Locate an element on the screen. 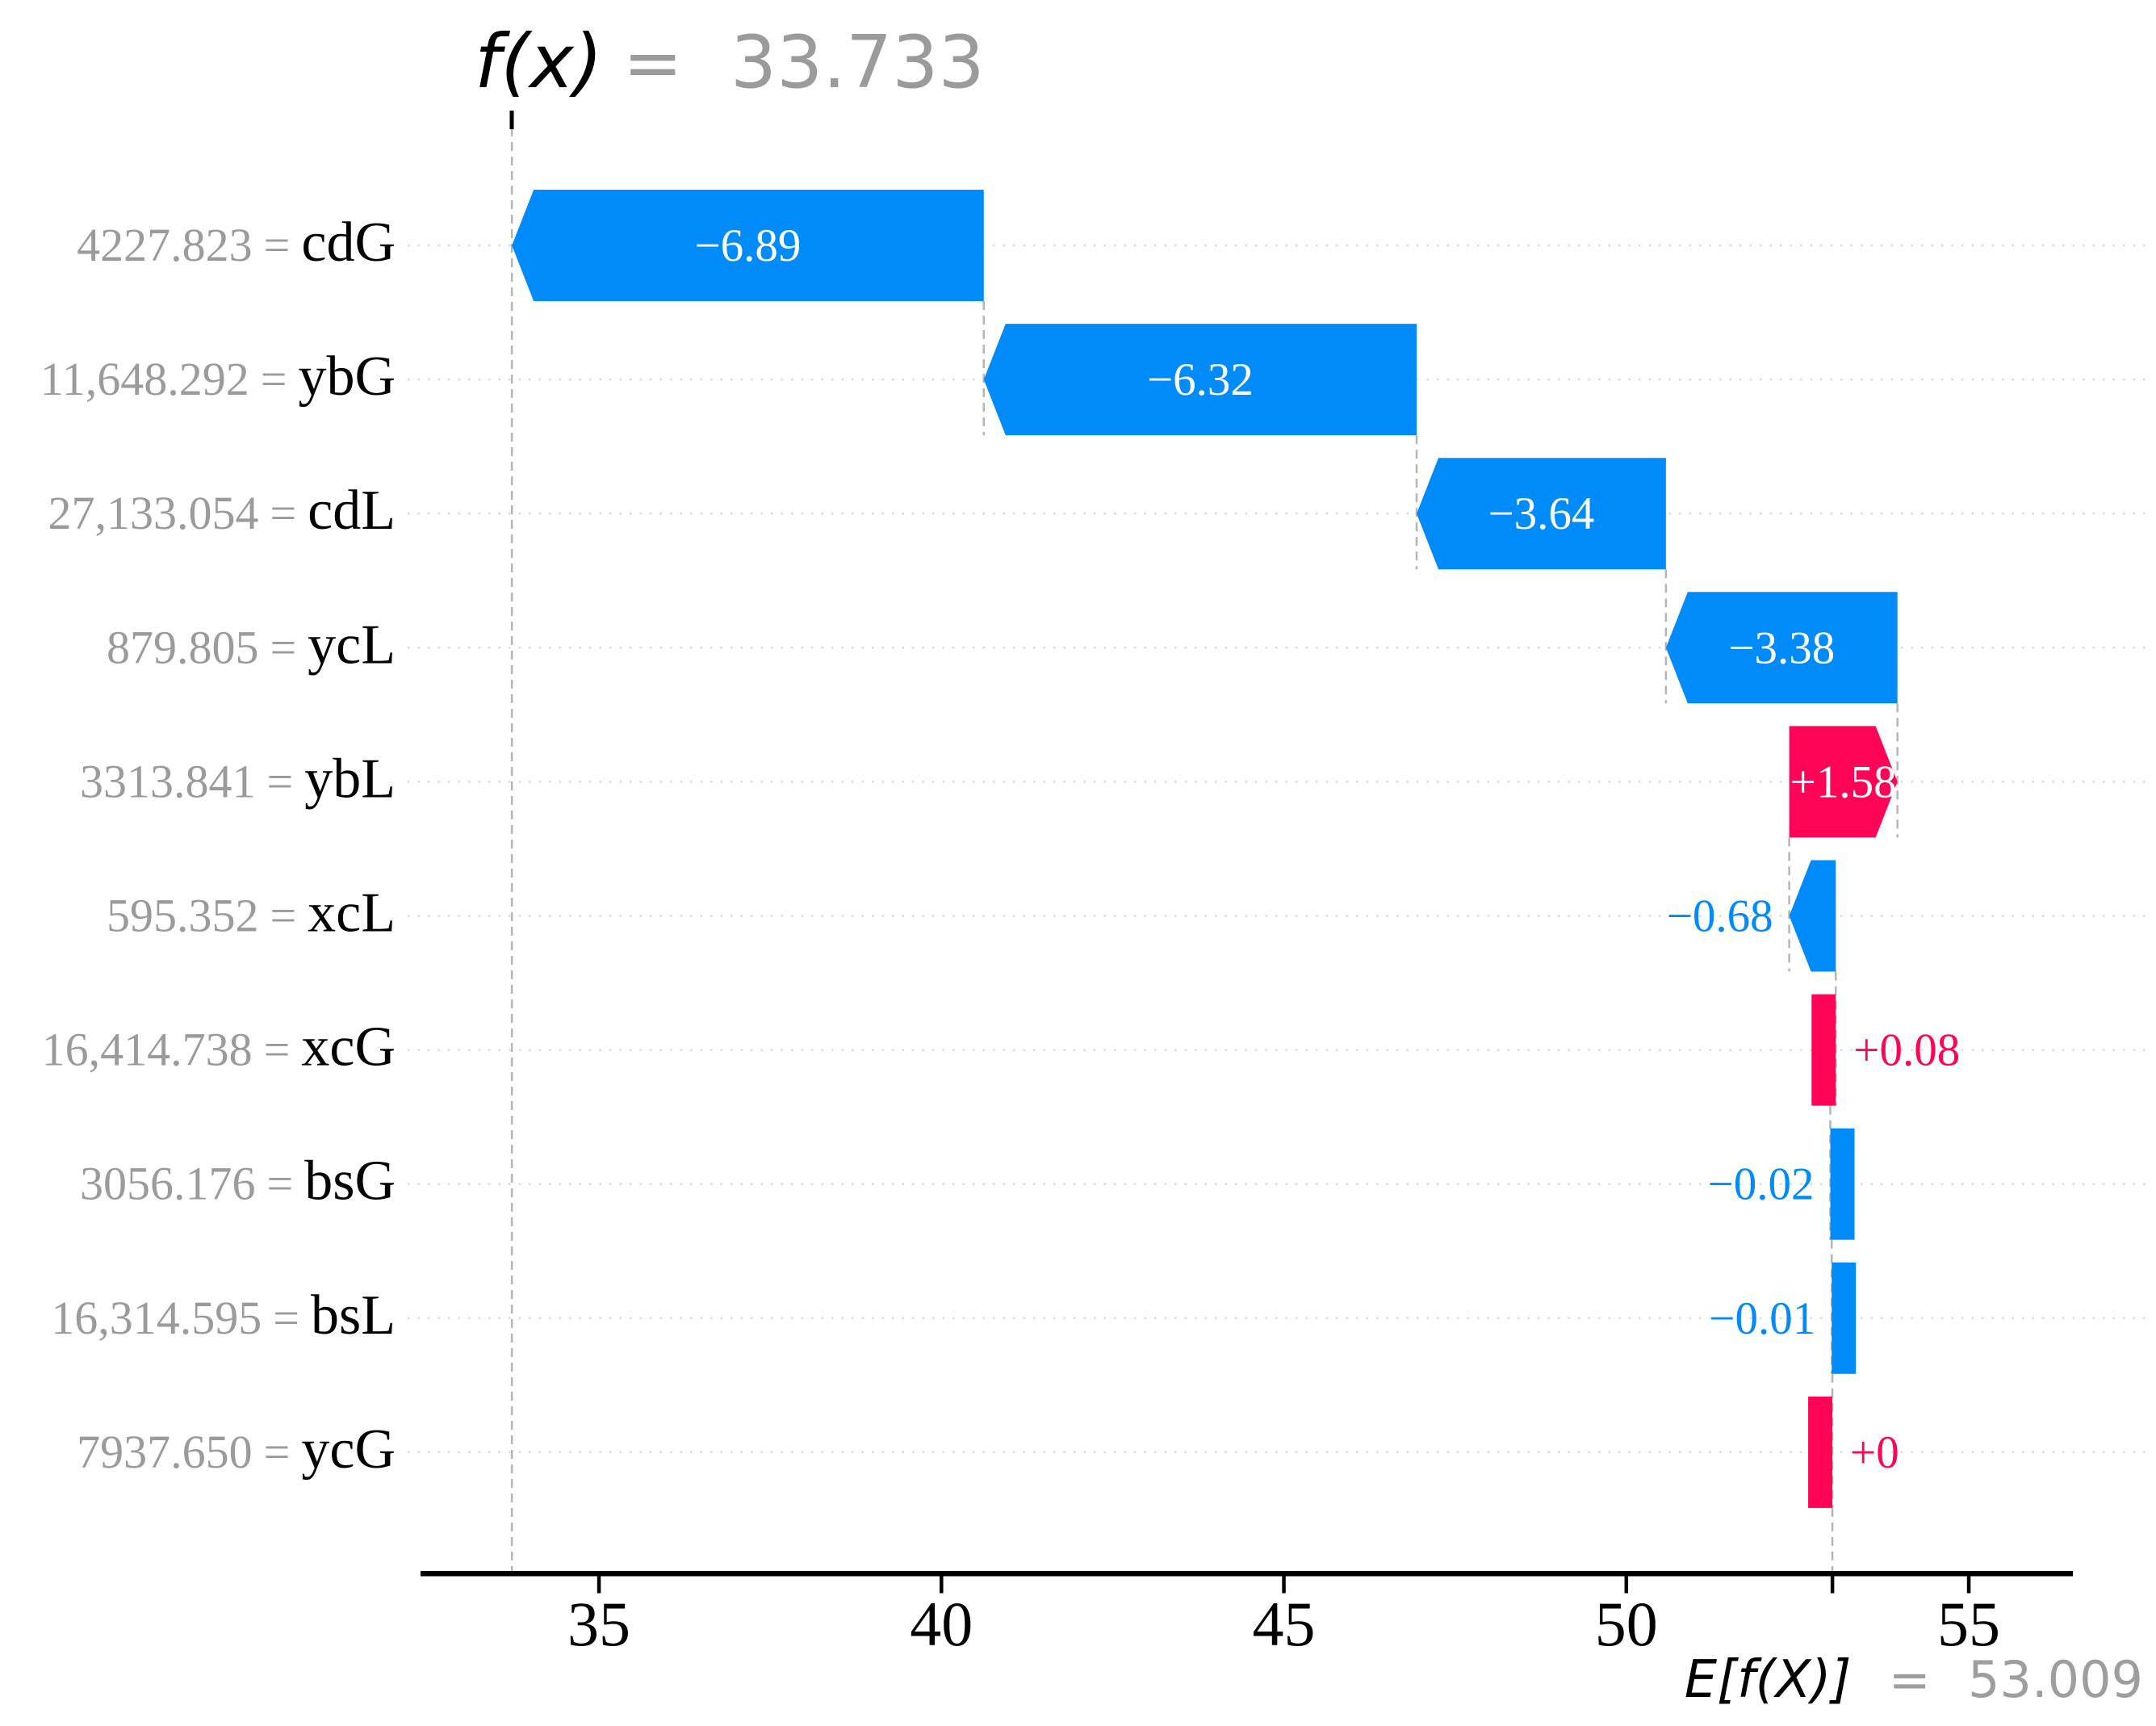 The image size is (2156, 1726). title-equals-sign: = is located at coordinates (653, 62).